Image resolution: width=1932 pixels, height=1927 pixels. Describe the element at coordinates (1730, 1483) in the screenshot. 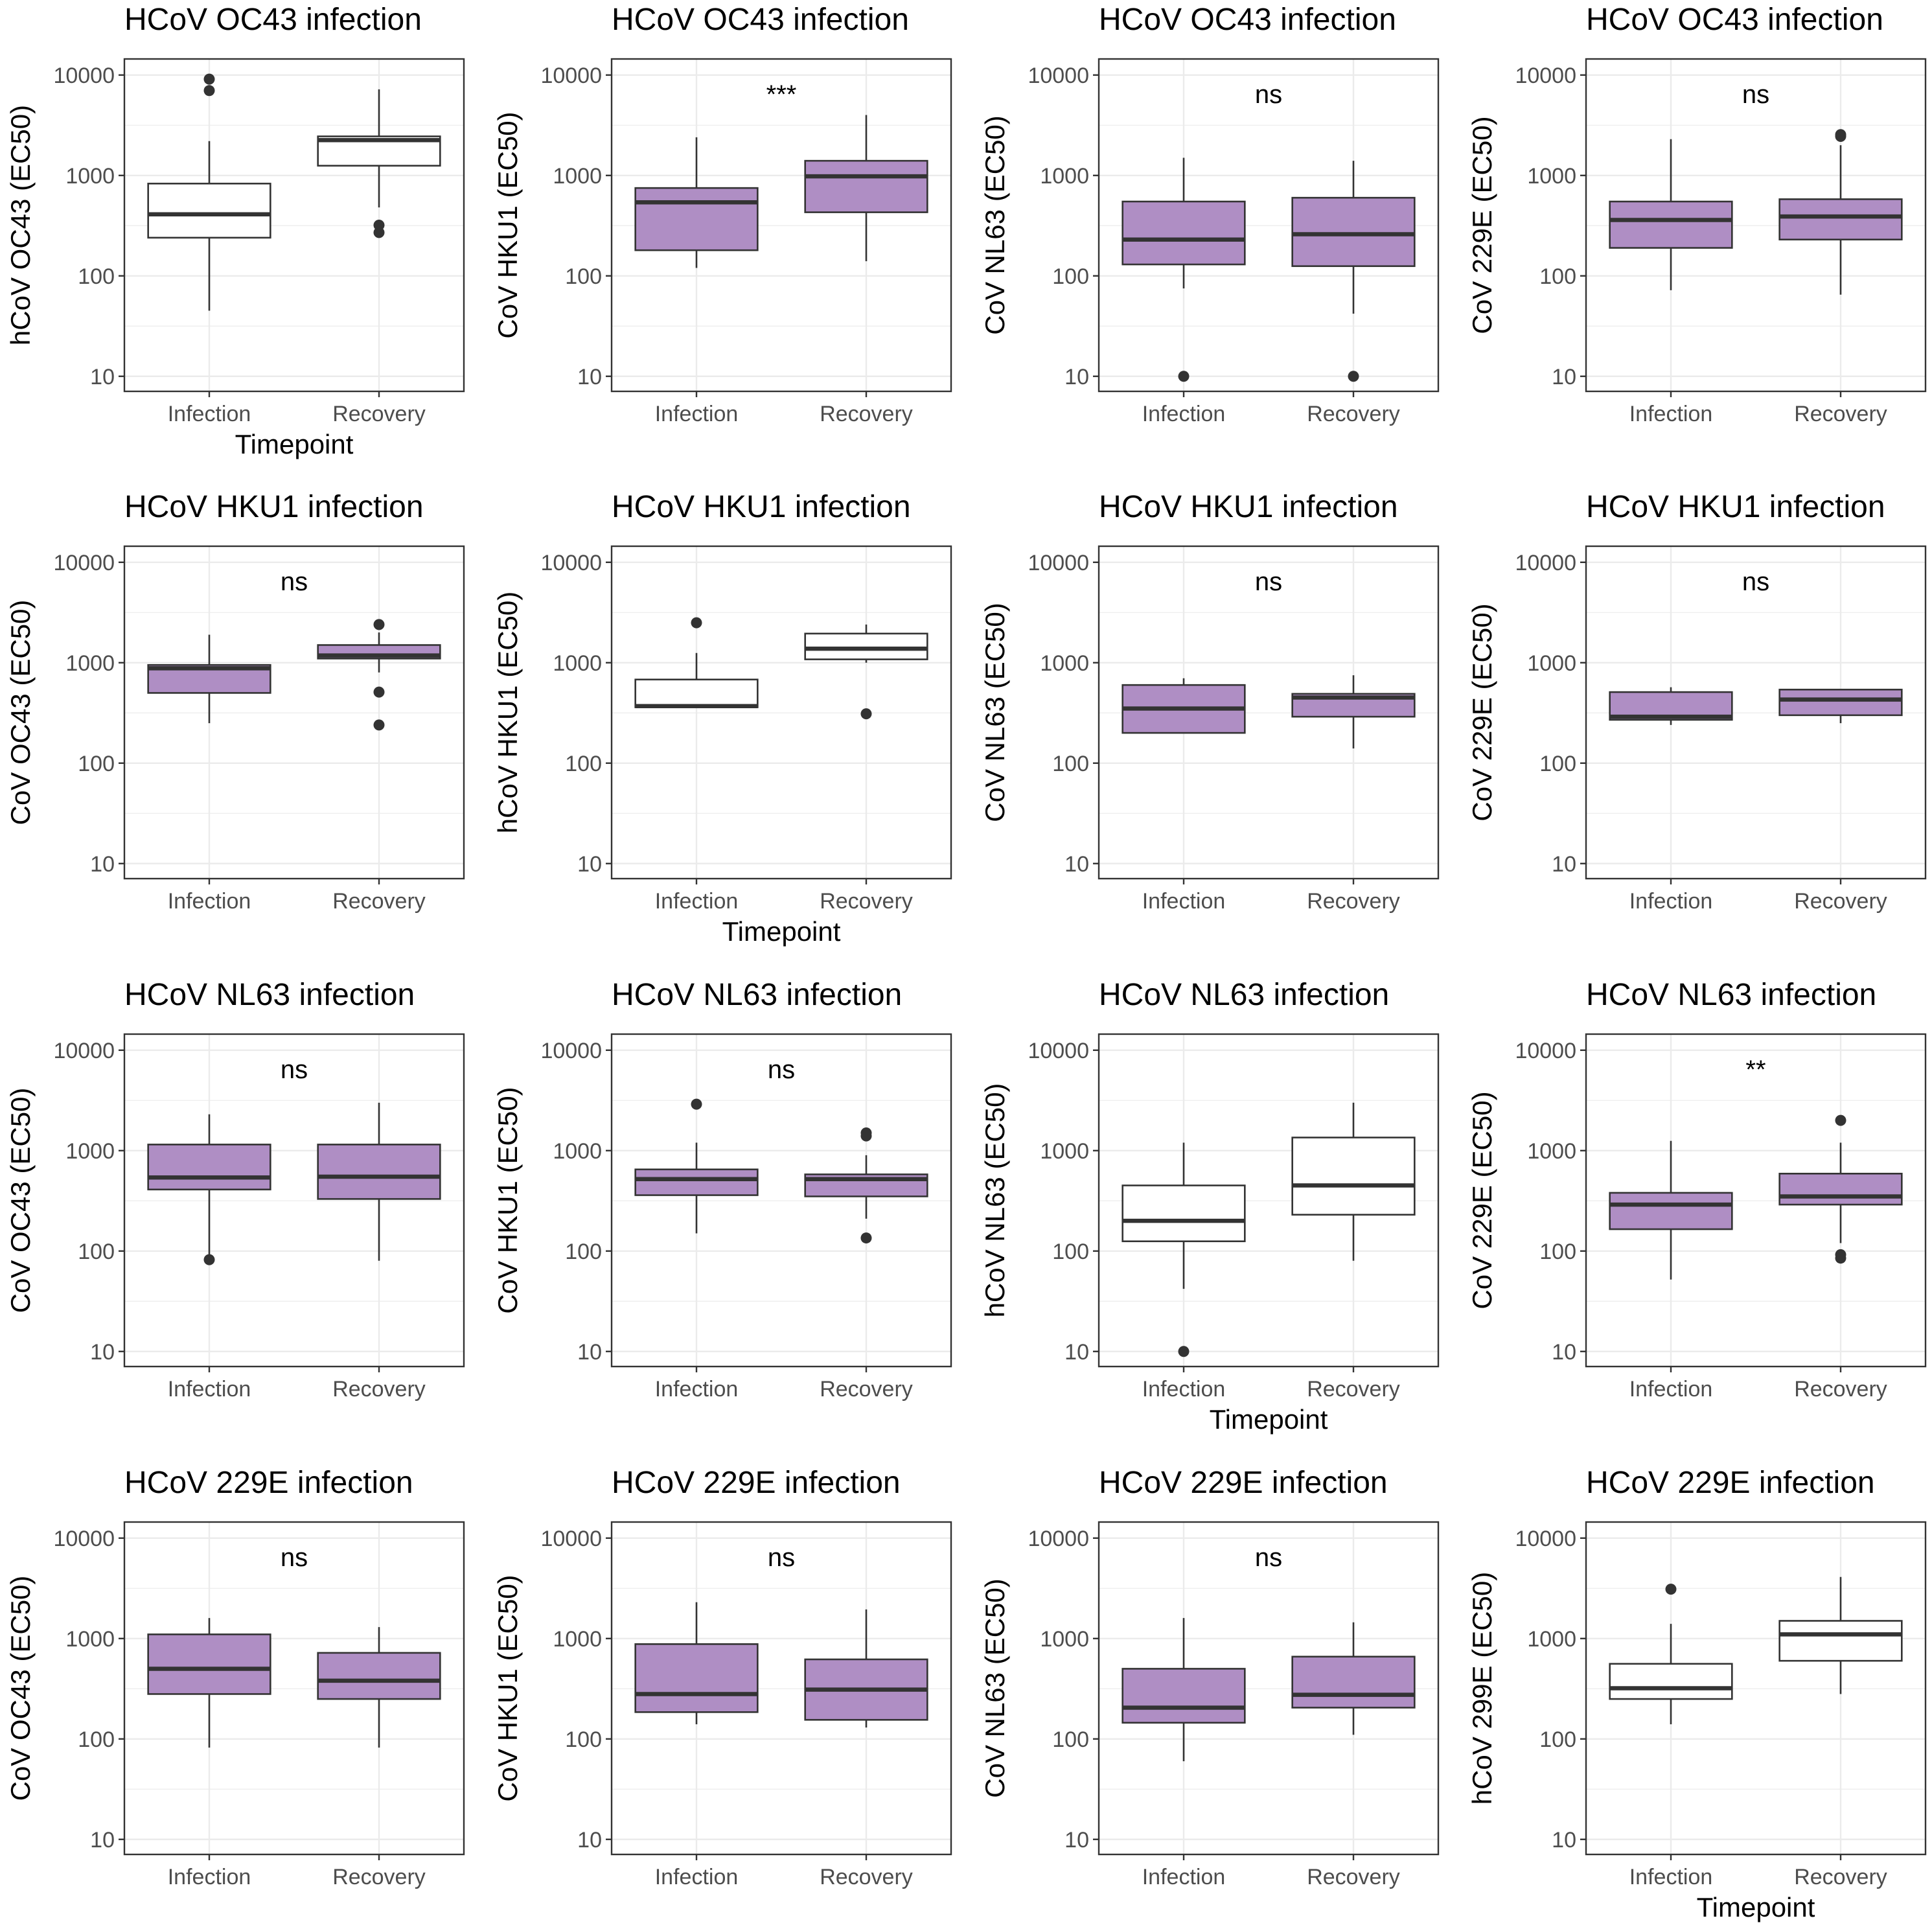

I see `chart-title: HCoV 229E infection` at that location.